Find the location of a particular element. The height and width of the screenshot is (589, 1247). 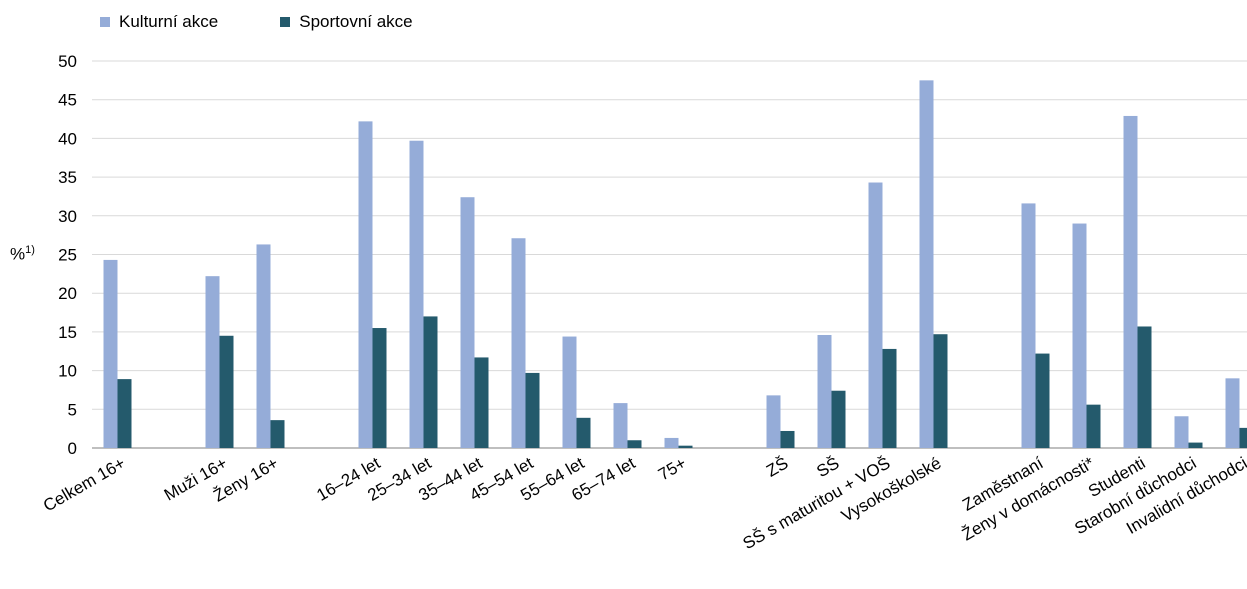

legend: Kulturní akce Sportovní akce is located at coordinates (287, 22).